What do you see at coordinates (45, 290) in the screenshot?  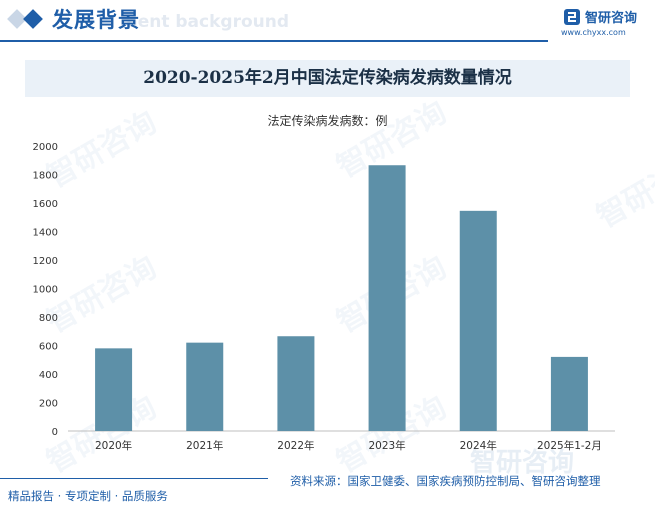 I see `y-tick-label: 1000` at bounding box center [45, 290].